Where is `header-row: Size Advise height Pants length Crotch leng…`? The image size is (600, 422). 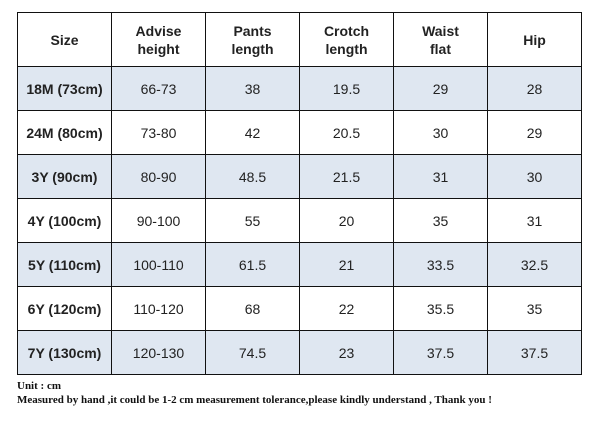 header-row: Size Advise height Pants length Crotch leng… is located at coordinates (299, 39).